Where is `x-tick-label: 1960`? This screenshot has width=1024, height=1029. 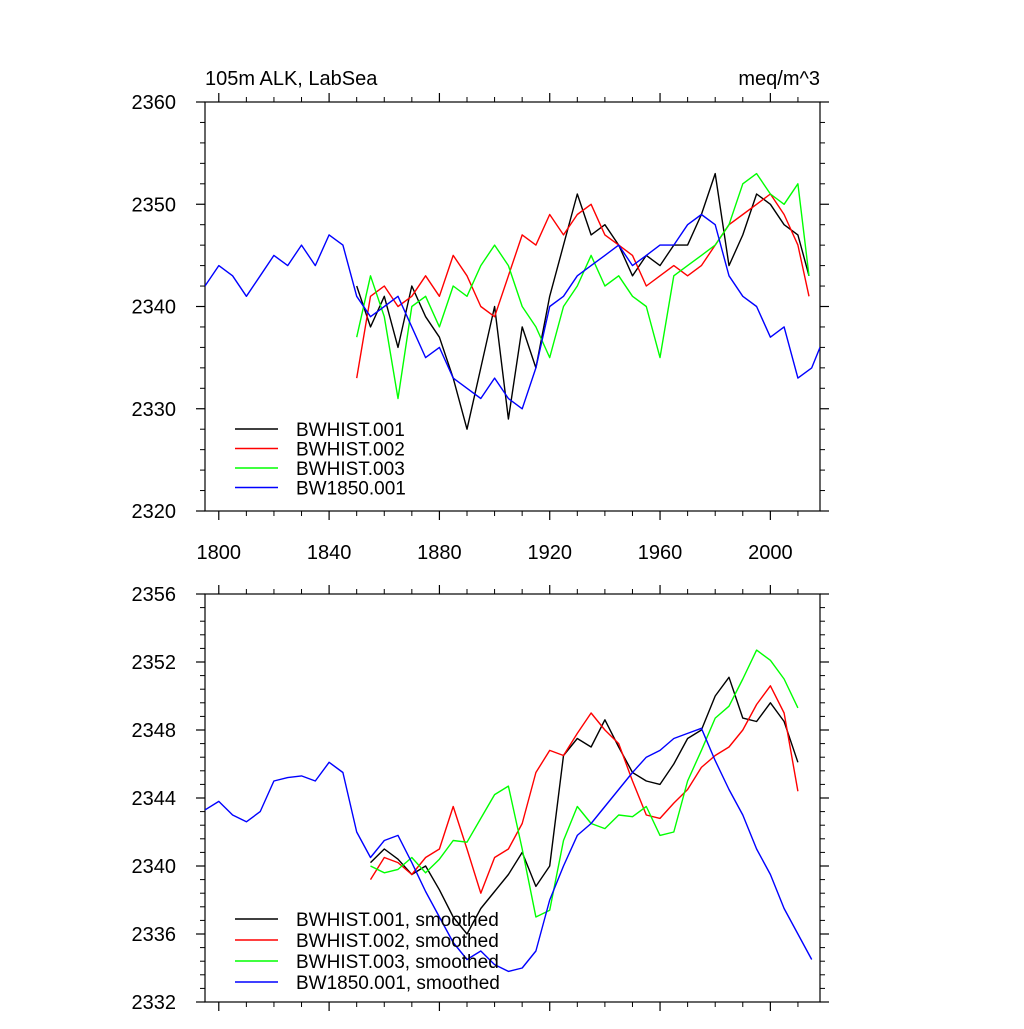
x-tick-label: 1960 is located at coordinates (660, 553).